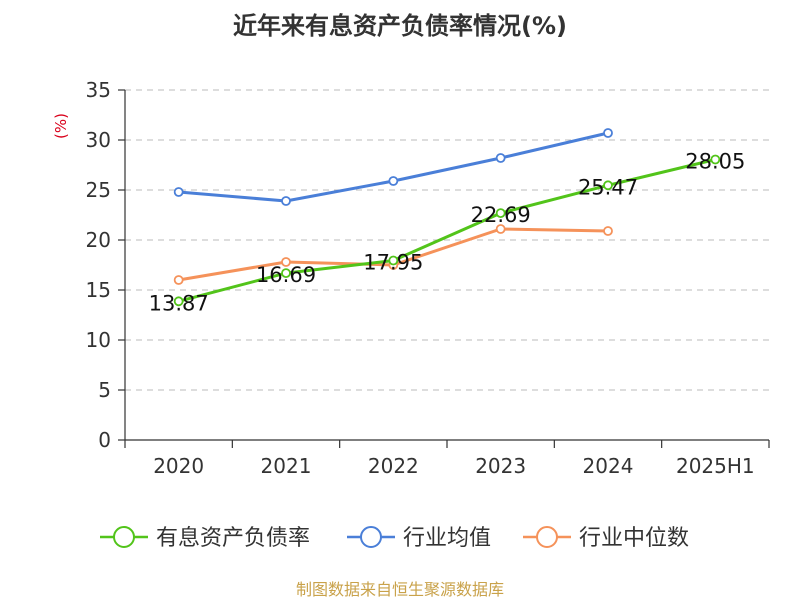 Image resolution: width=800 pixels, height=605 pixels. I want to click on legend-item: 行业中位数, so click(606, 538).